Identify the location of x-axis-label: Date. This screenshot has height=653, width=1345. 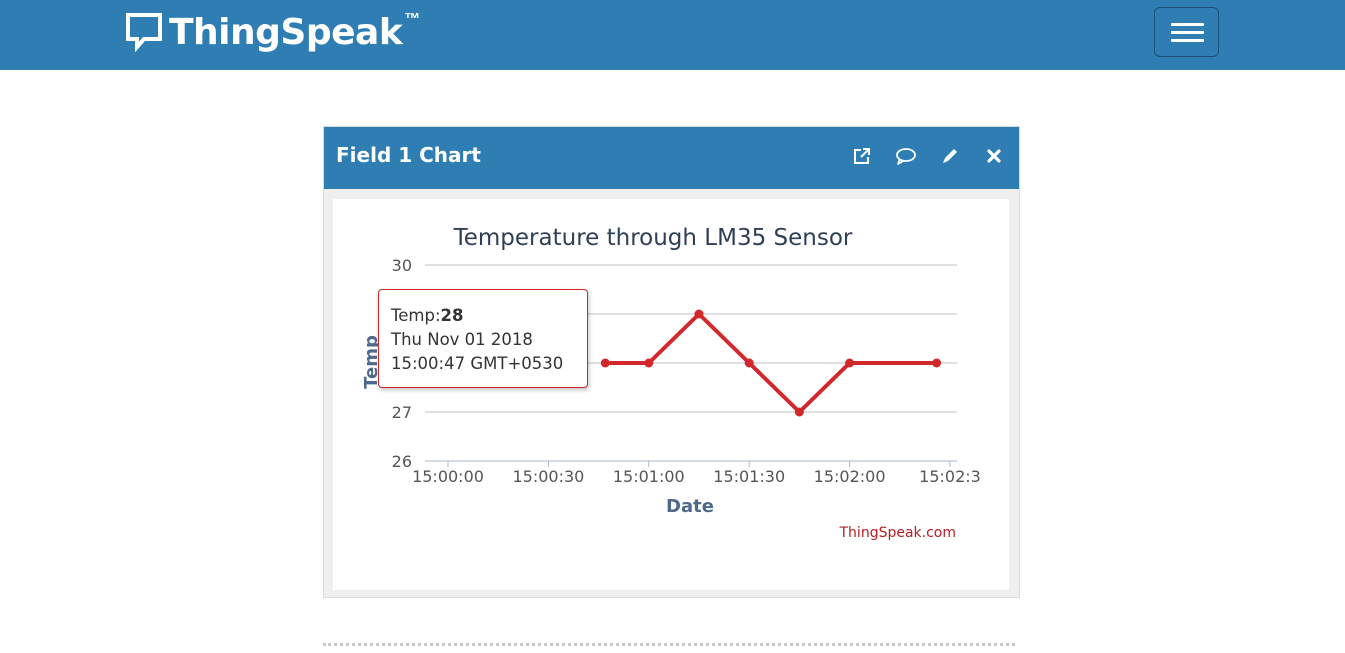
(690, 506).